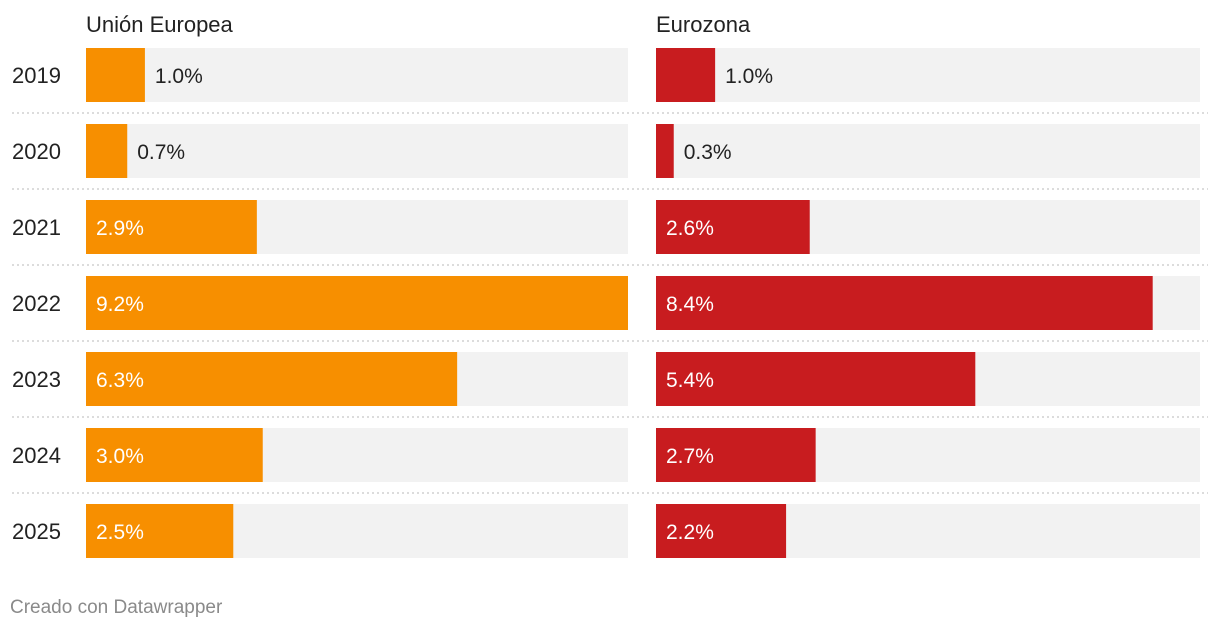 This screenshot has width=1220, height=634. What do you see at coordinates (272, 379) in the screenshot?
I see `bar-0-2023` at bounding box center [272, 379].